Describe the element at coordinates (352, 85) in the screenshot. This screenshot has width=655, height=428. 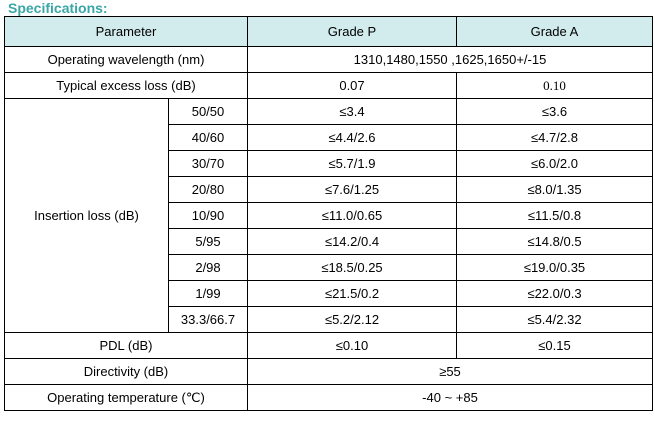
I see `excess-loss-grade-p: 0.07` at that location.